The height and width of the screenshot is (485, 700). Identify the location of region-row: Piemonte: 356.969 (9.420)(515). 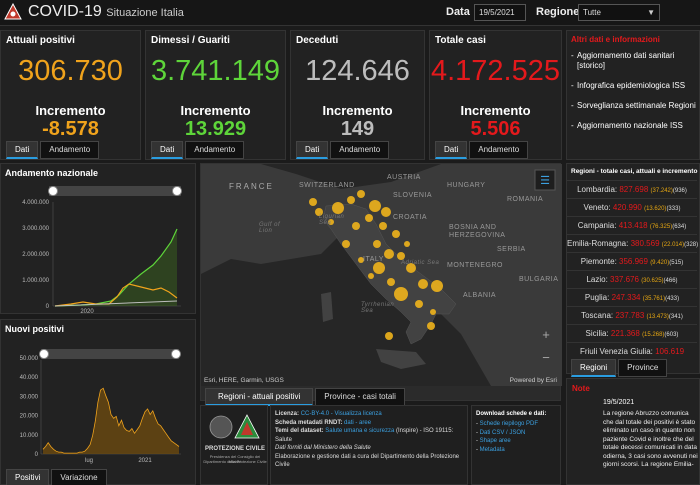
(632, 262).